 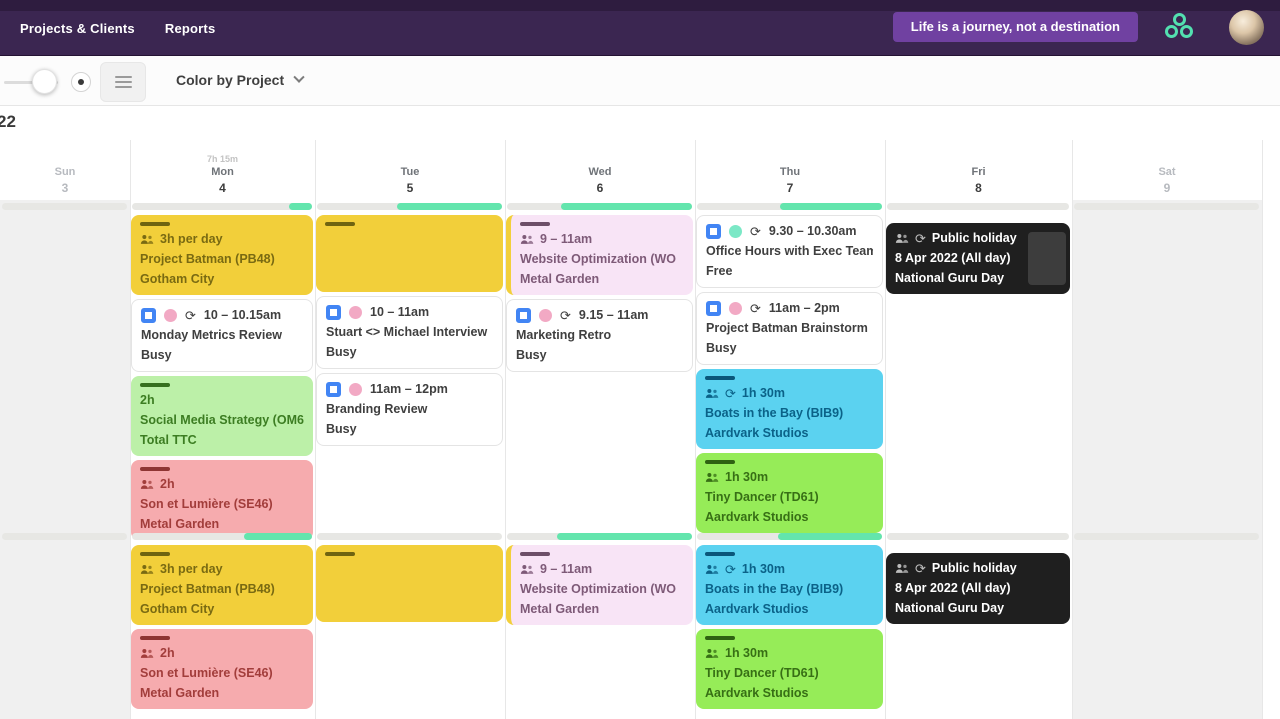 What do you see at coordinates (566, 569) in the screenshot?
I see `event-text: 9 – 11am` at bounding box center [566, 569].